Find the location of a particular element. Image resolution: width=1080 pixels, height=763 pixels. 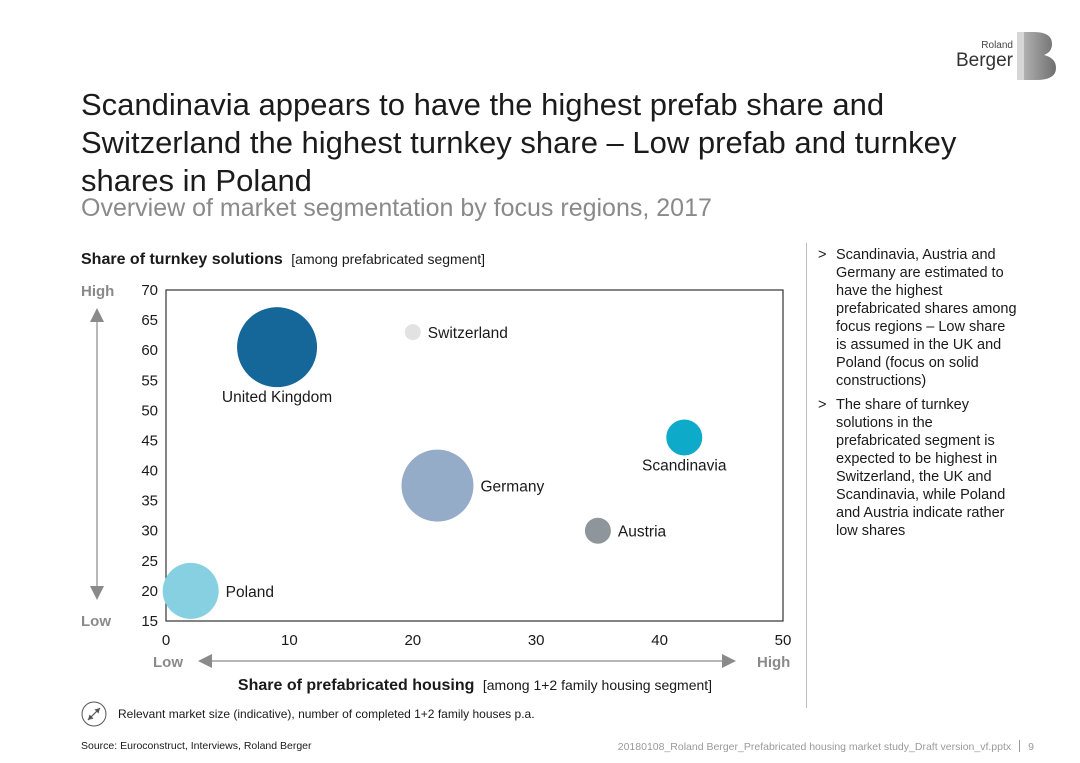

vertical-divider is located at coordinates (806, 475).